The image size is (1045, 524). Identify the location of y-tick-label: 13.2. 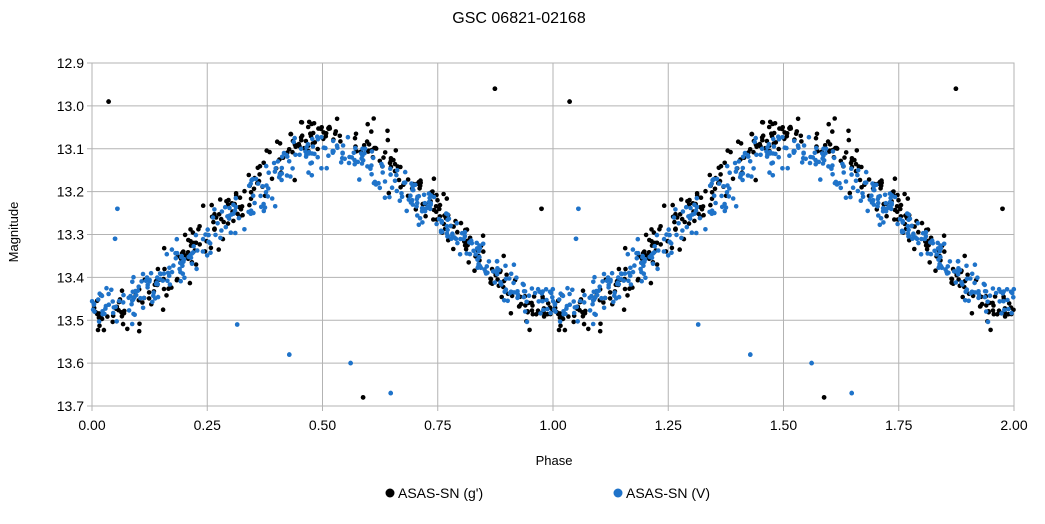
(70, 192).